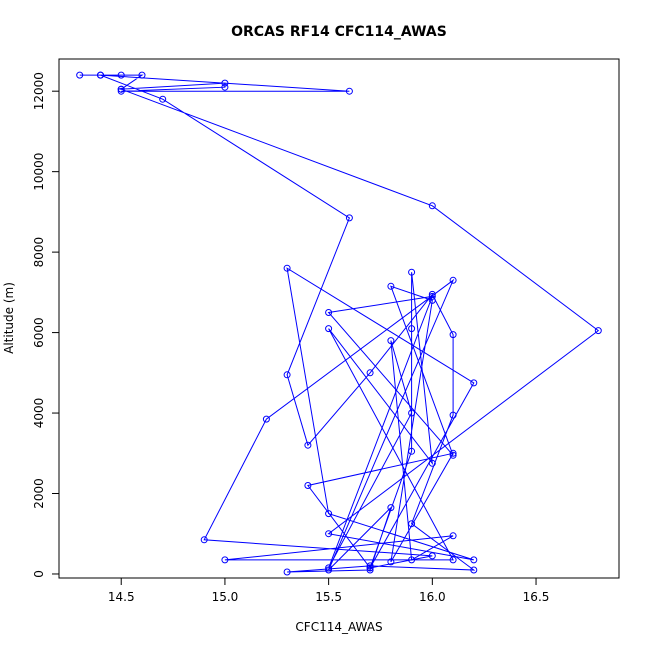 The image size is (650, 650). Describe the element at coordinates (121, 597) in the screenshot. I see `x-tick-label: 14.5` at that location.